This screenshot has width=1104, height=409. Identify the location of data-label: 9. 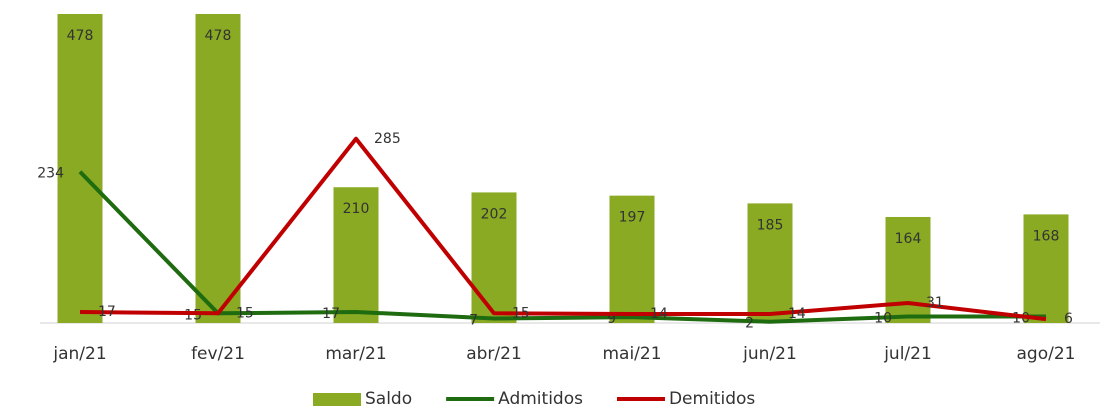
(611, 319).